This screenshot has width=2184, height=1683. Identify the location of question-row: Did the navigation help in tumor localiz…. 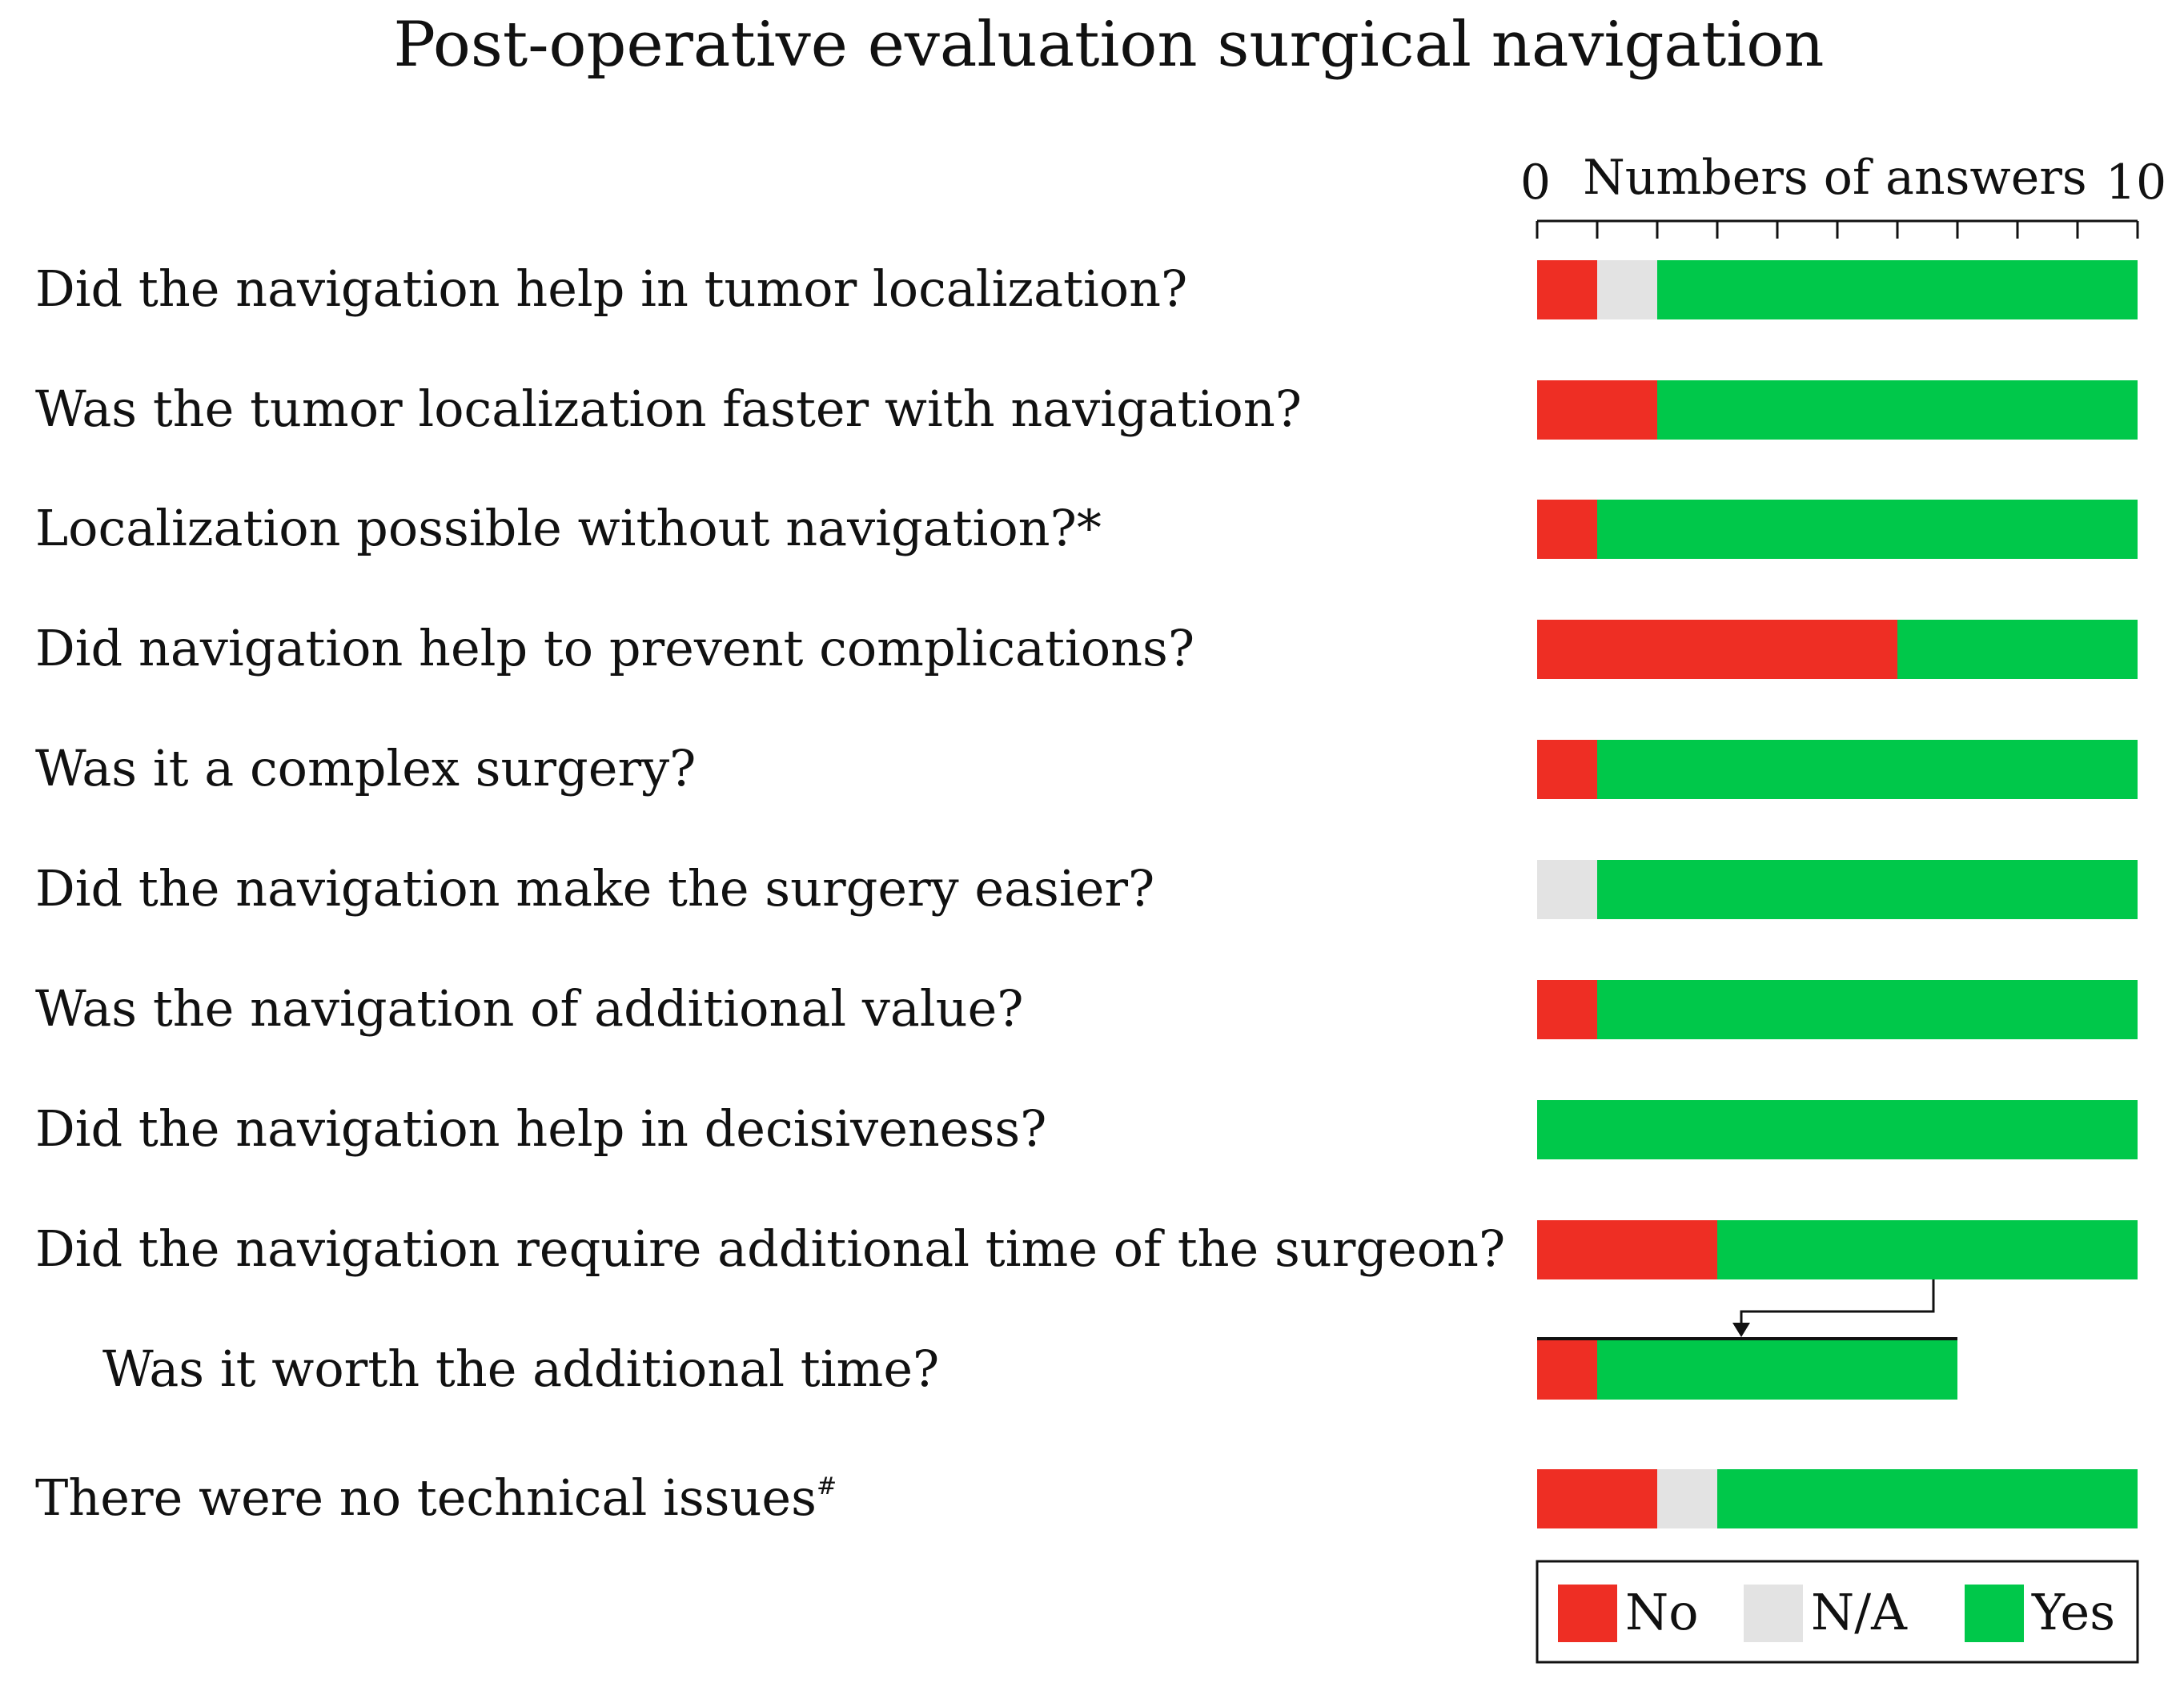
(1086, 289).